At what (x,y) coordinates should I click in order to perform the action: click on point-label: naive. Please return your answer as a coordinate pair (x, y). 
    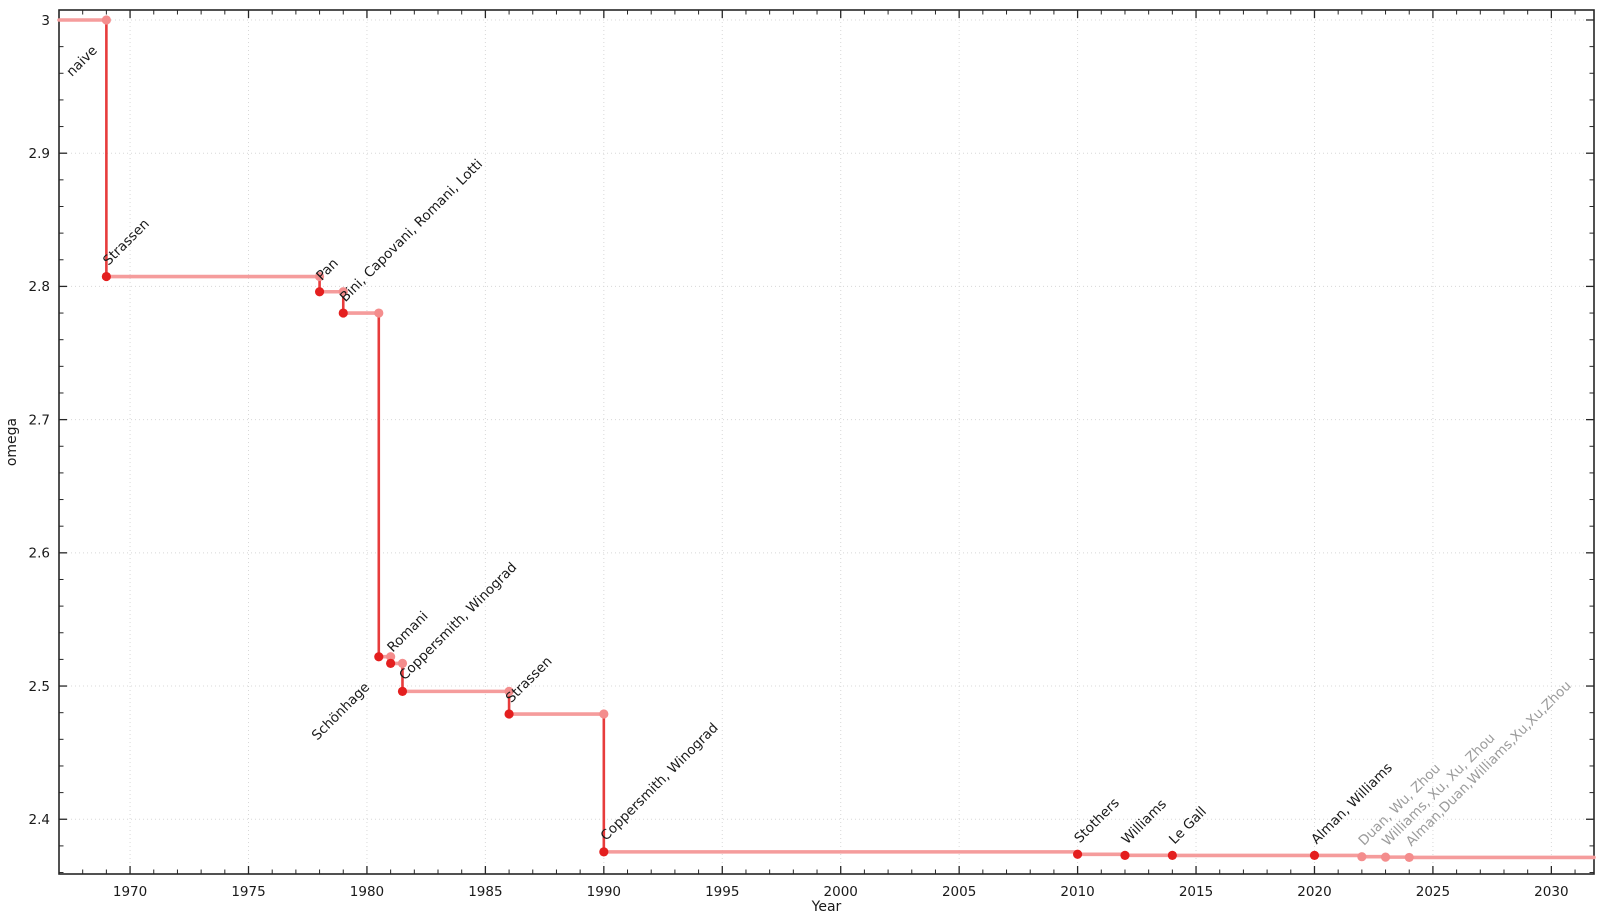
    Looking at the image, I should click on (81, 61).